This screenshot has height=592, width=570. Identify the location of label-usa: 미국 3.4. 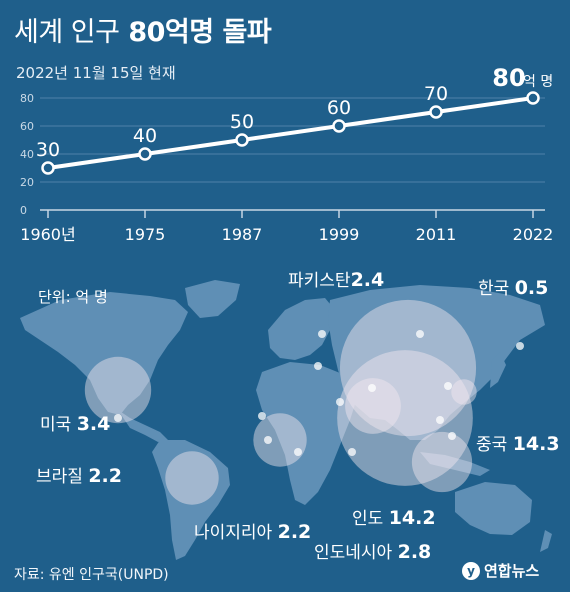
(75, 424).